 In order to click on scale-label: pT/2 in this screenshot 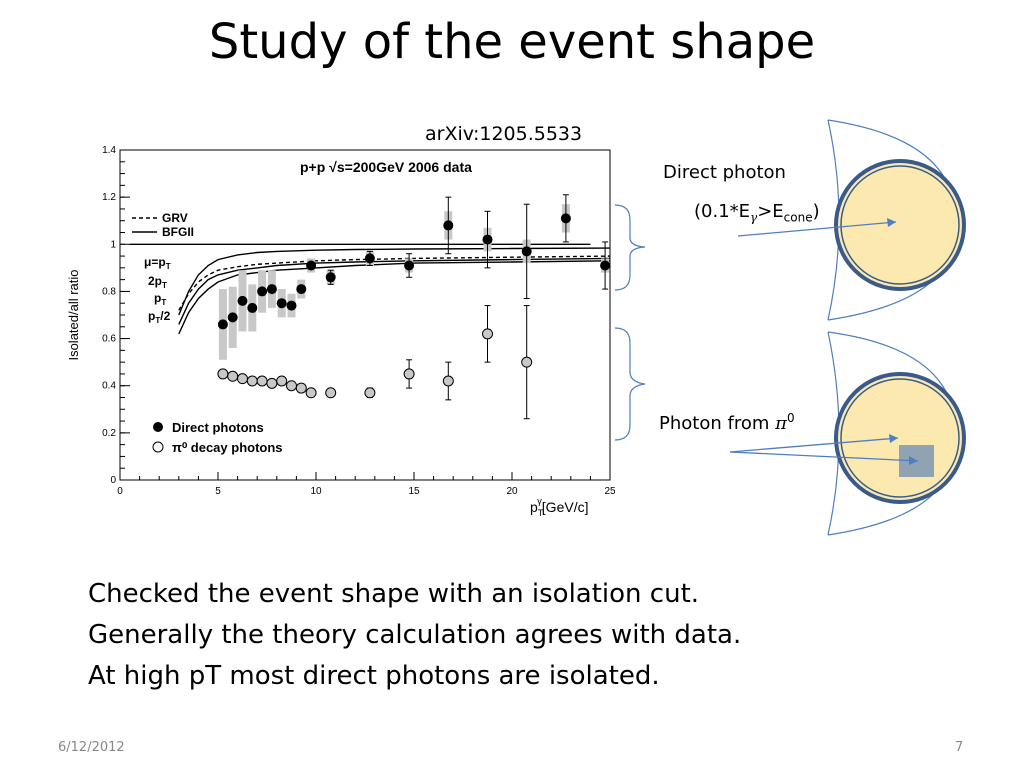, I will do `click(159, 317)`.